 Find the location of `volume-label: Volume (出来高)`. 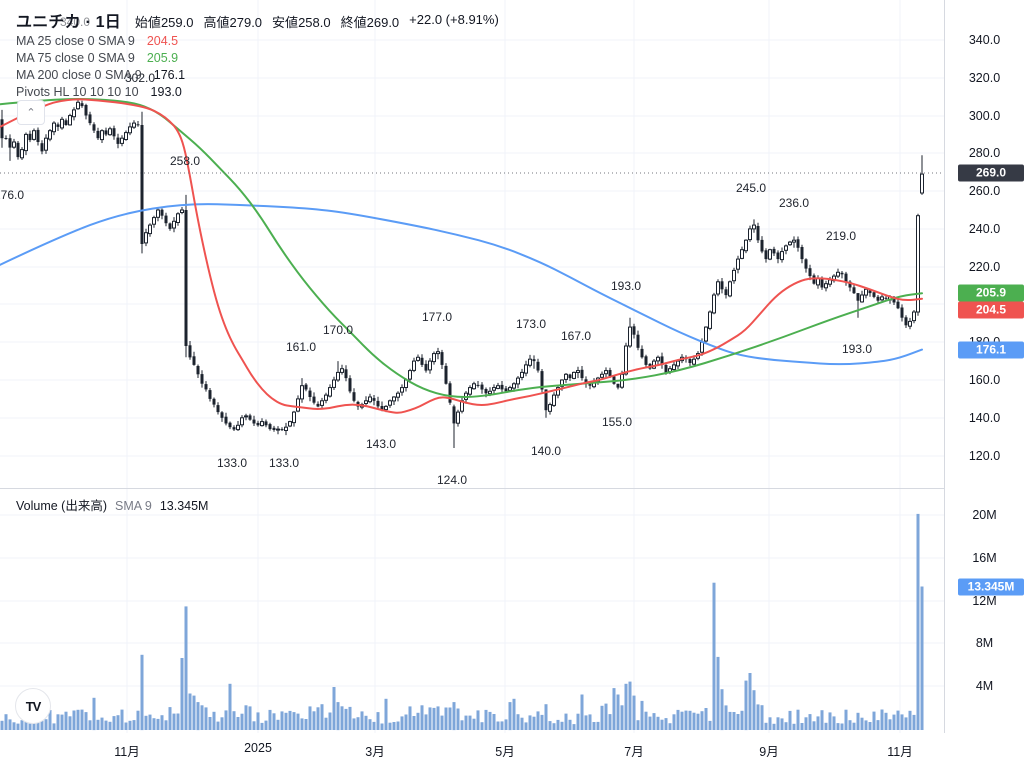

volume-label: Volume (出来高) is located at coordinates (61, 506).